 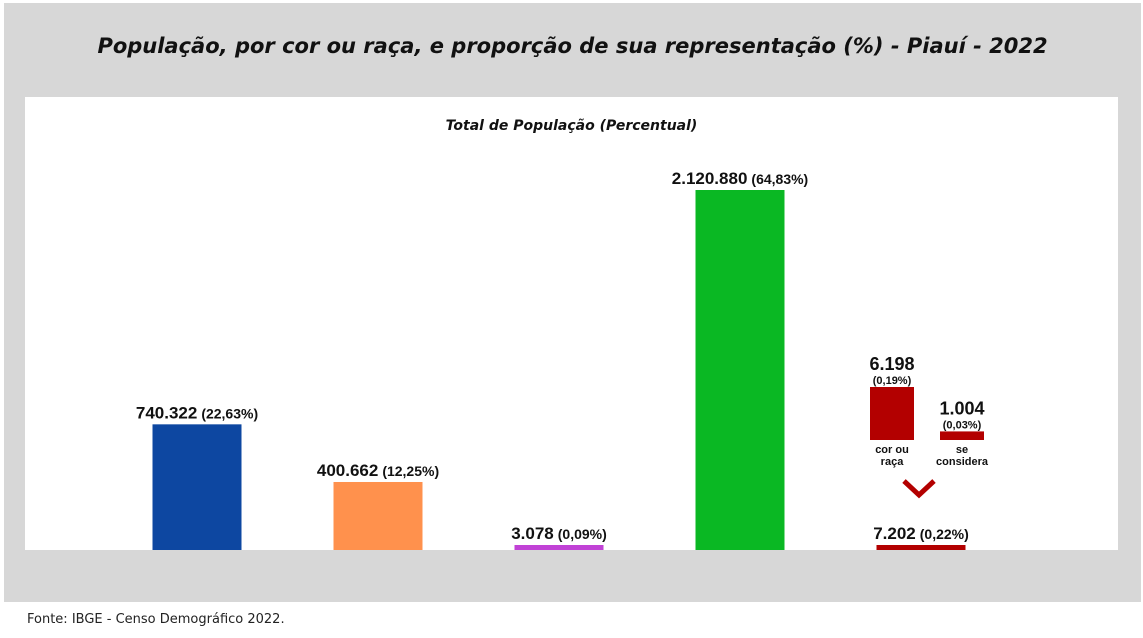 I want to click on bar-indígena, so click(x=921, y=547).